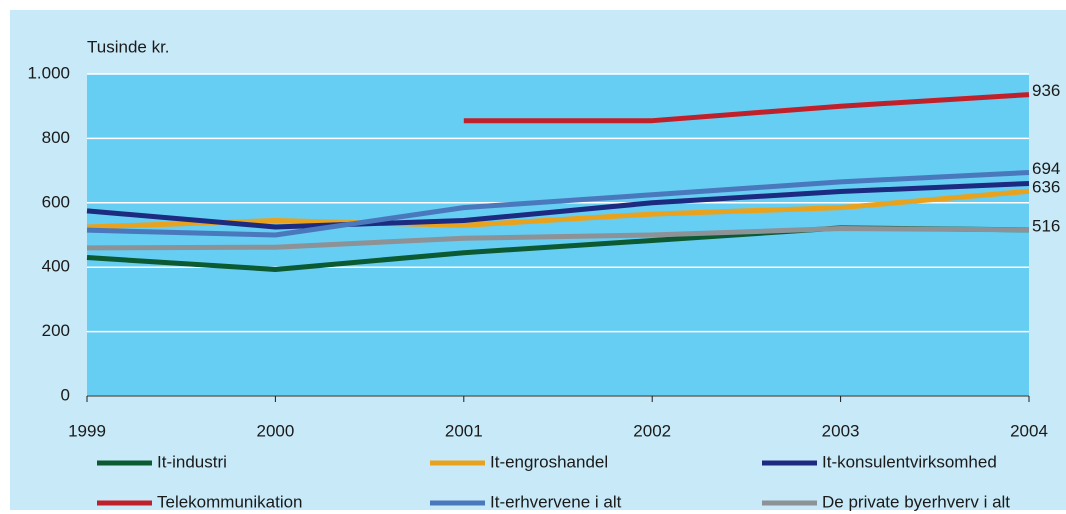 Image resolution: width=1066 pixels, height=514 pixels. I want to click on legend-label: De private byerhverv i alt, so click(916, 501).